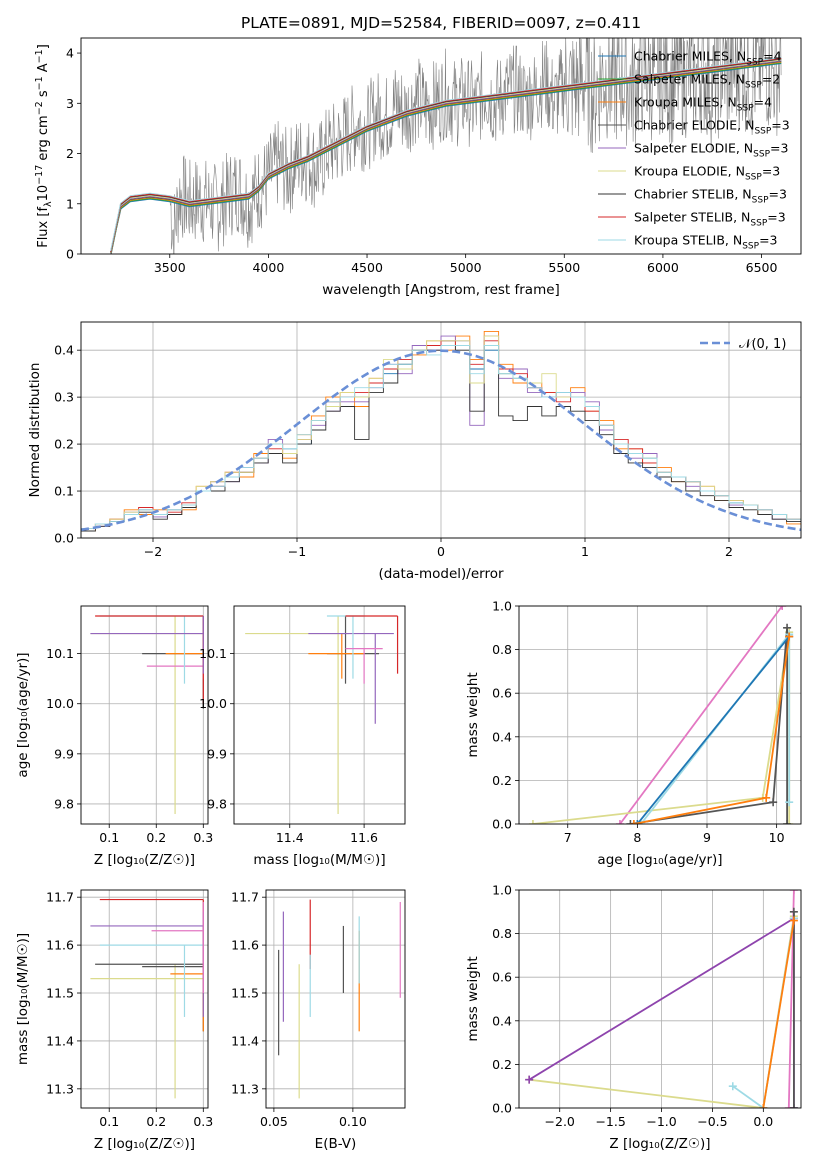  I want to click on x-tick-label: 3500, so click(170, 267).